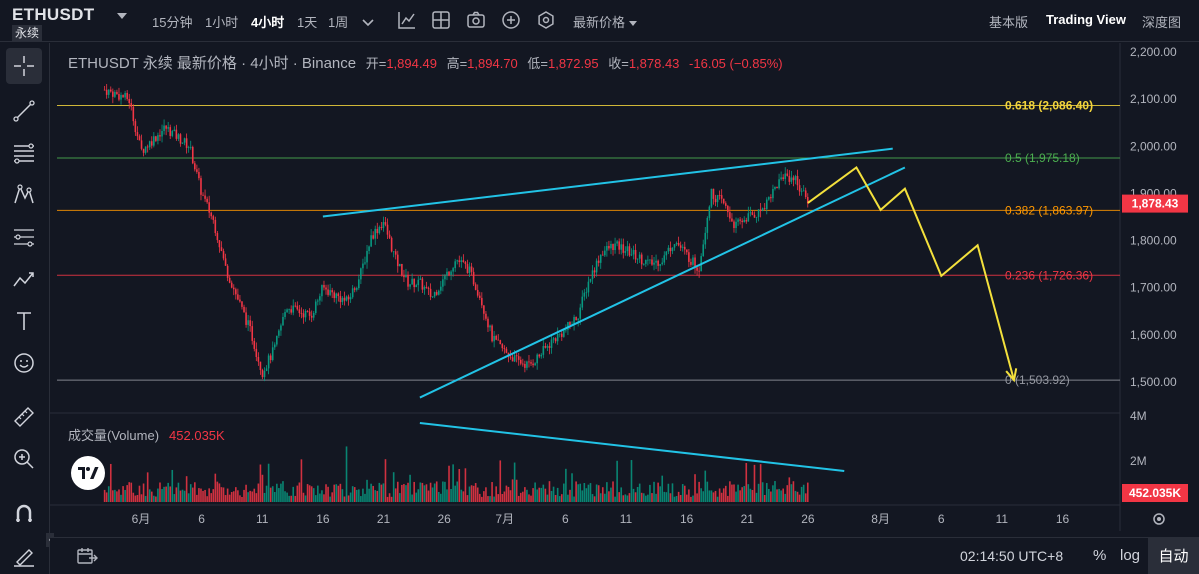  What do you see at coordinates (24, 555) in the screenshot?
I see `lock-draw-icon` at bounding box center [24, 555].